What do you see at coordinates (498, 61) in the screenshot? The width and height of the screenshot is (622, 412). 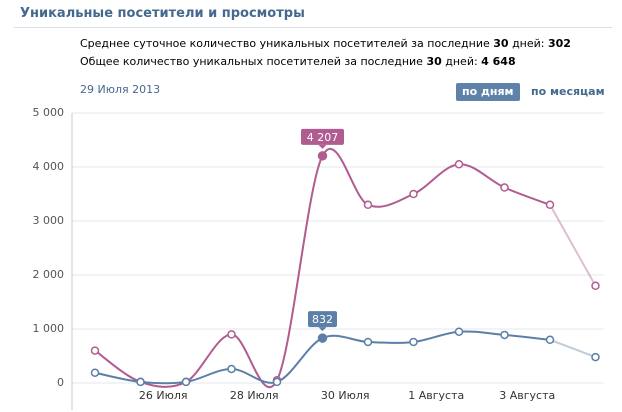 I see `stat-value: 4 648` at bounding box center [498, 61].